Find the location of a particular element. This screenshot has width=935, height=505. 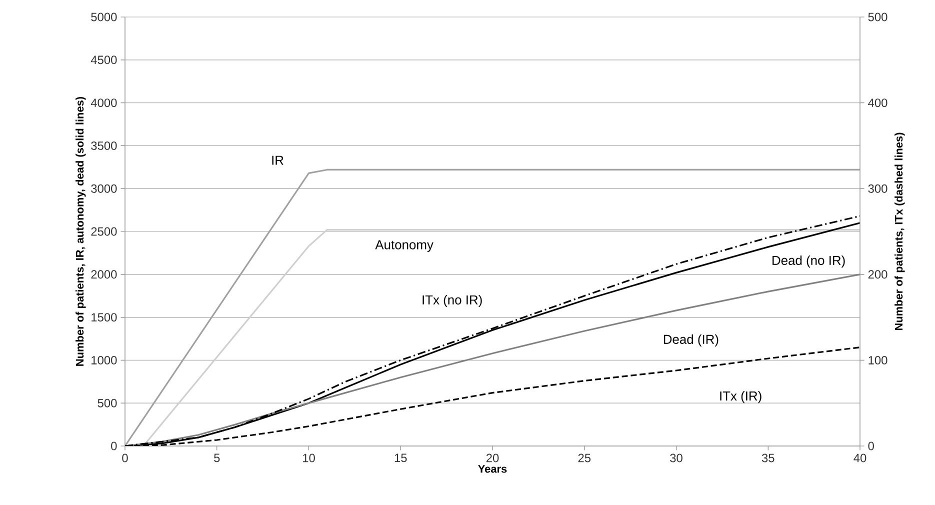

x-tick-label: 10 is located at coordinates (309, 458).